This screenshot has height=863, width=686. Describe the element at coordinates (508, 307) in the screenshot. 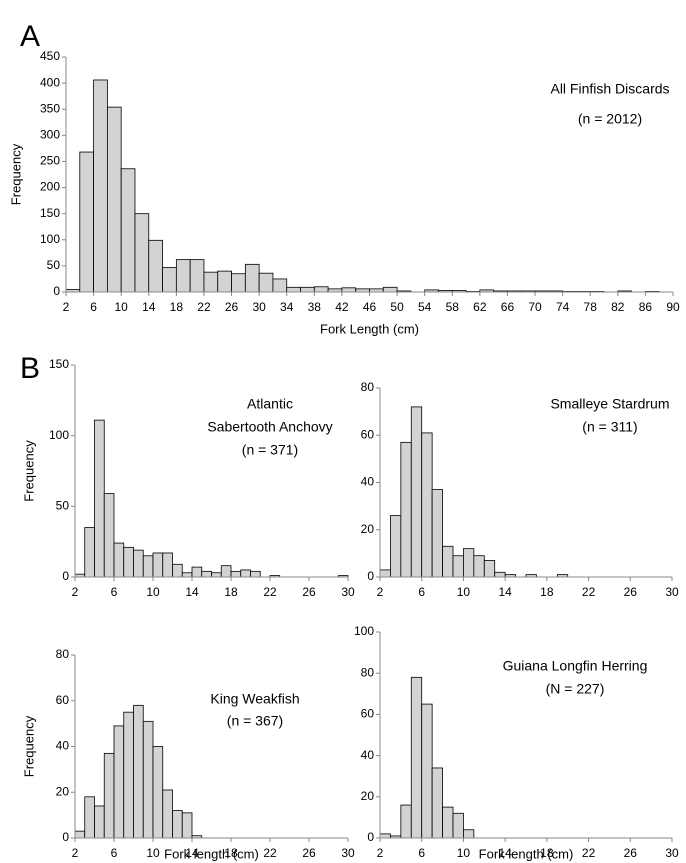

I see `x-tick-label: 66` at that location.